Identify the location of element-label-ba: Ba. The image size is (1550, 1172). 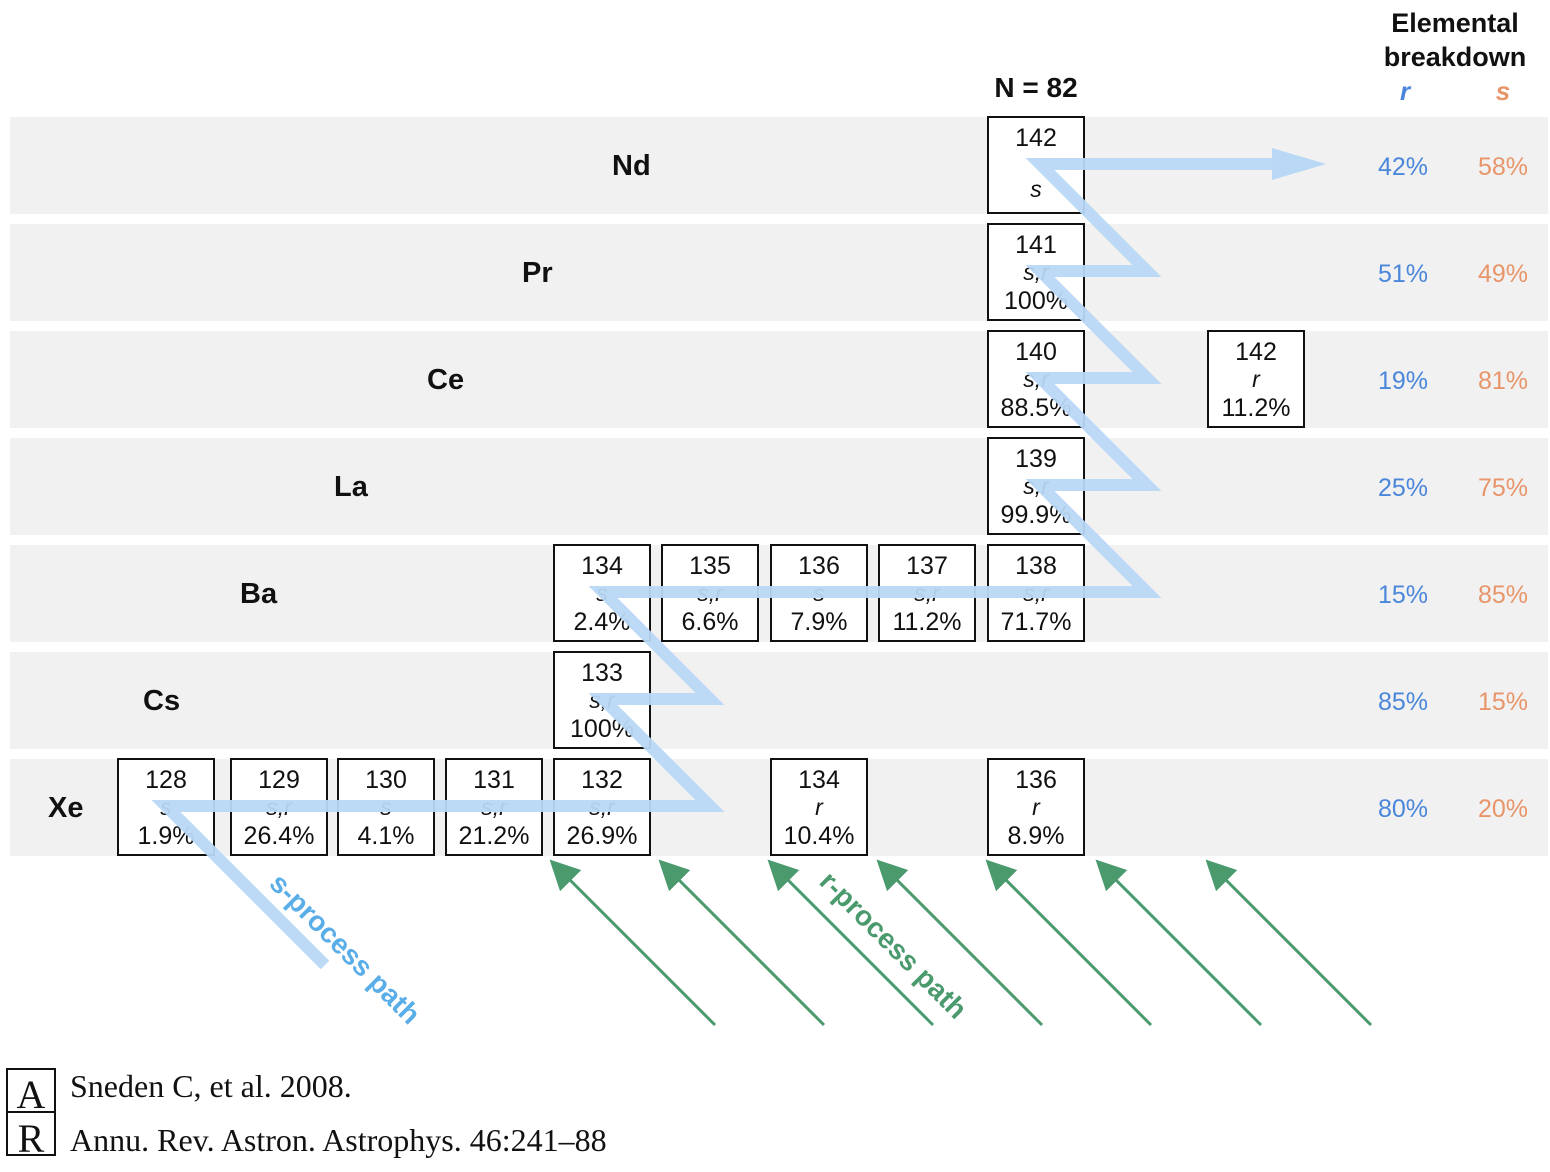
(259, 594).